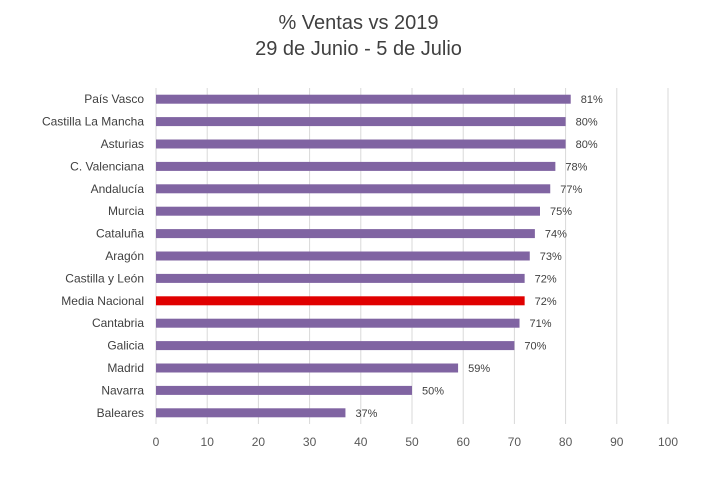 The height and width of the screenshot is (491, 717). What do you see at coordinates (358, 23) in the screenshot?
I see `chart-title: % Ventas vs 2019` at bounding box center [358, 23].